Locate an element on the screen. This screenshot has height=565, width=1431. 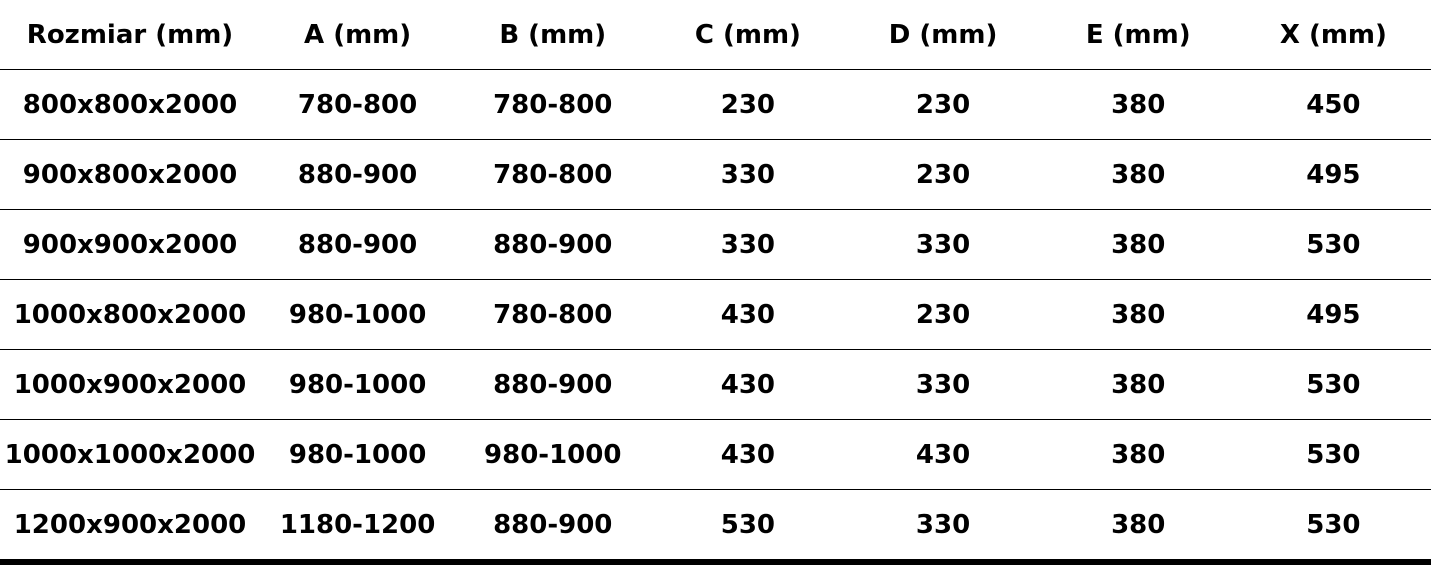
header-cell: X (mm) is located at coordinates (1333, 35).